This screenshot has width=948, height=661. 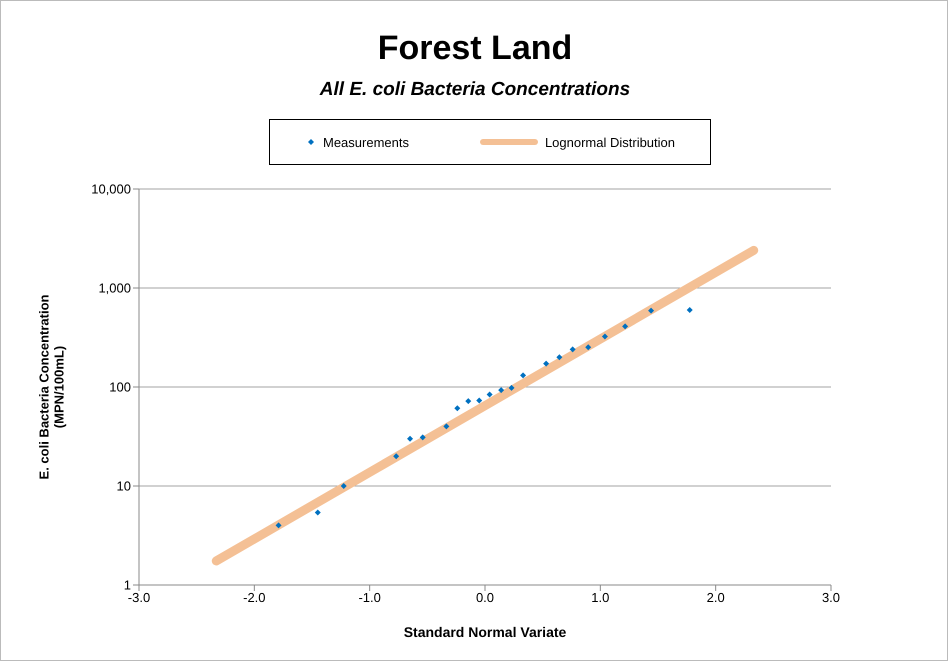 What do you see at coordinates (475, 90) in the screenshot?
I see `chart-subtitle: All E. coli Bacteria Concentrations` at bounding box center [475, 90].